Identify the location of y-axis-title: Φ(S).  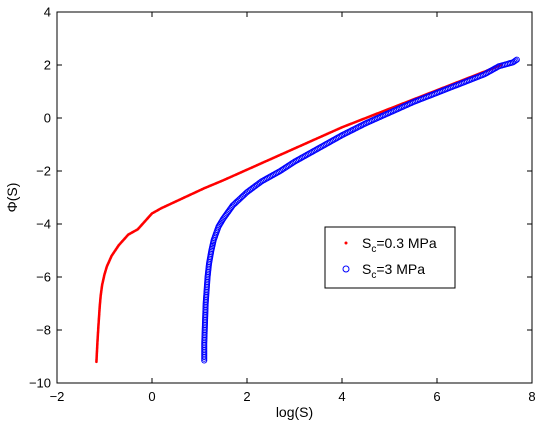
(12, 198).